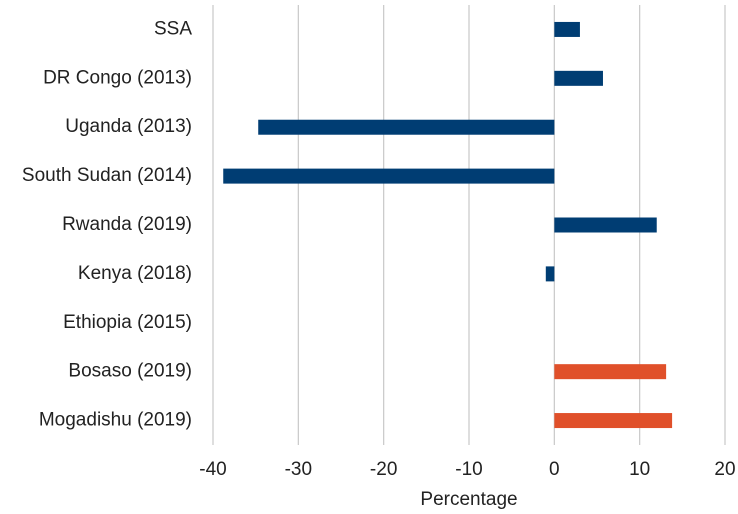  Describe the element at coordinates (298, 469) in the screenshot. I see `x-tick-label: -30` at that location.